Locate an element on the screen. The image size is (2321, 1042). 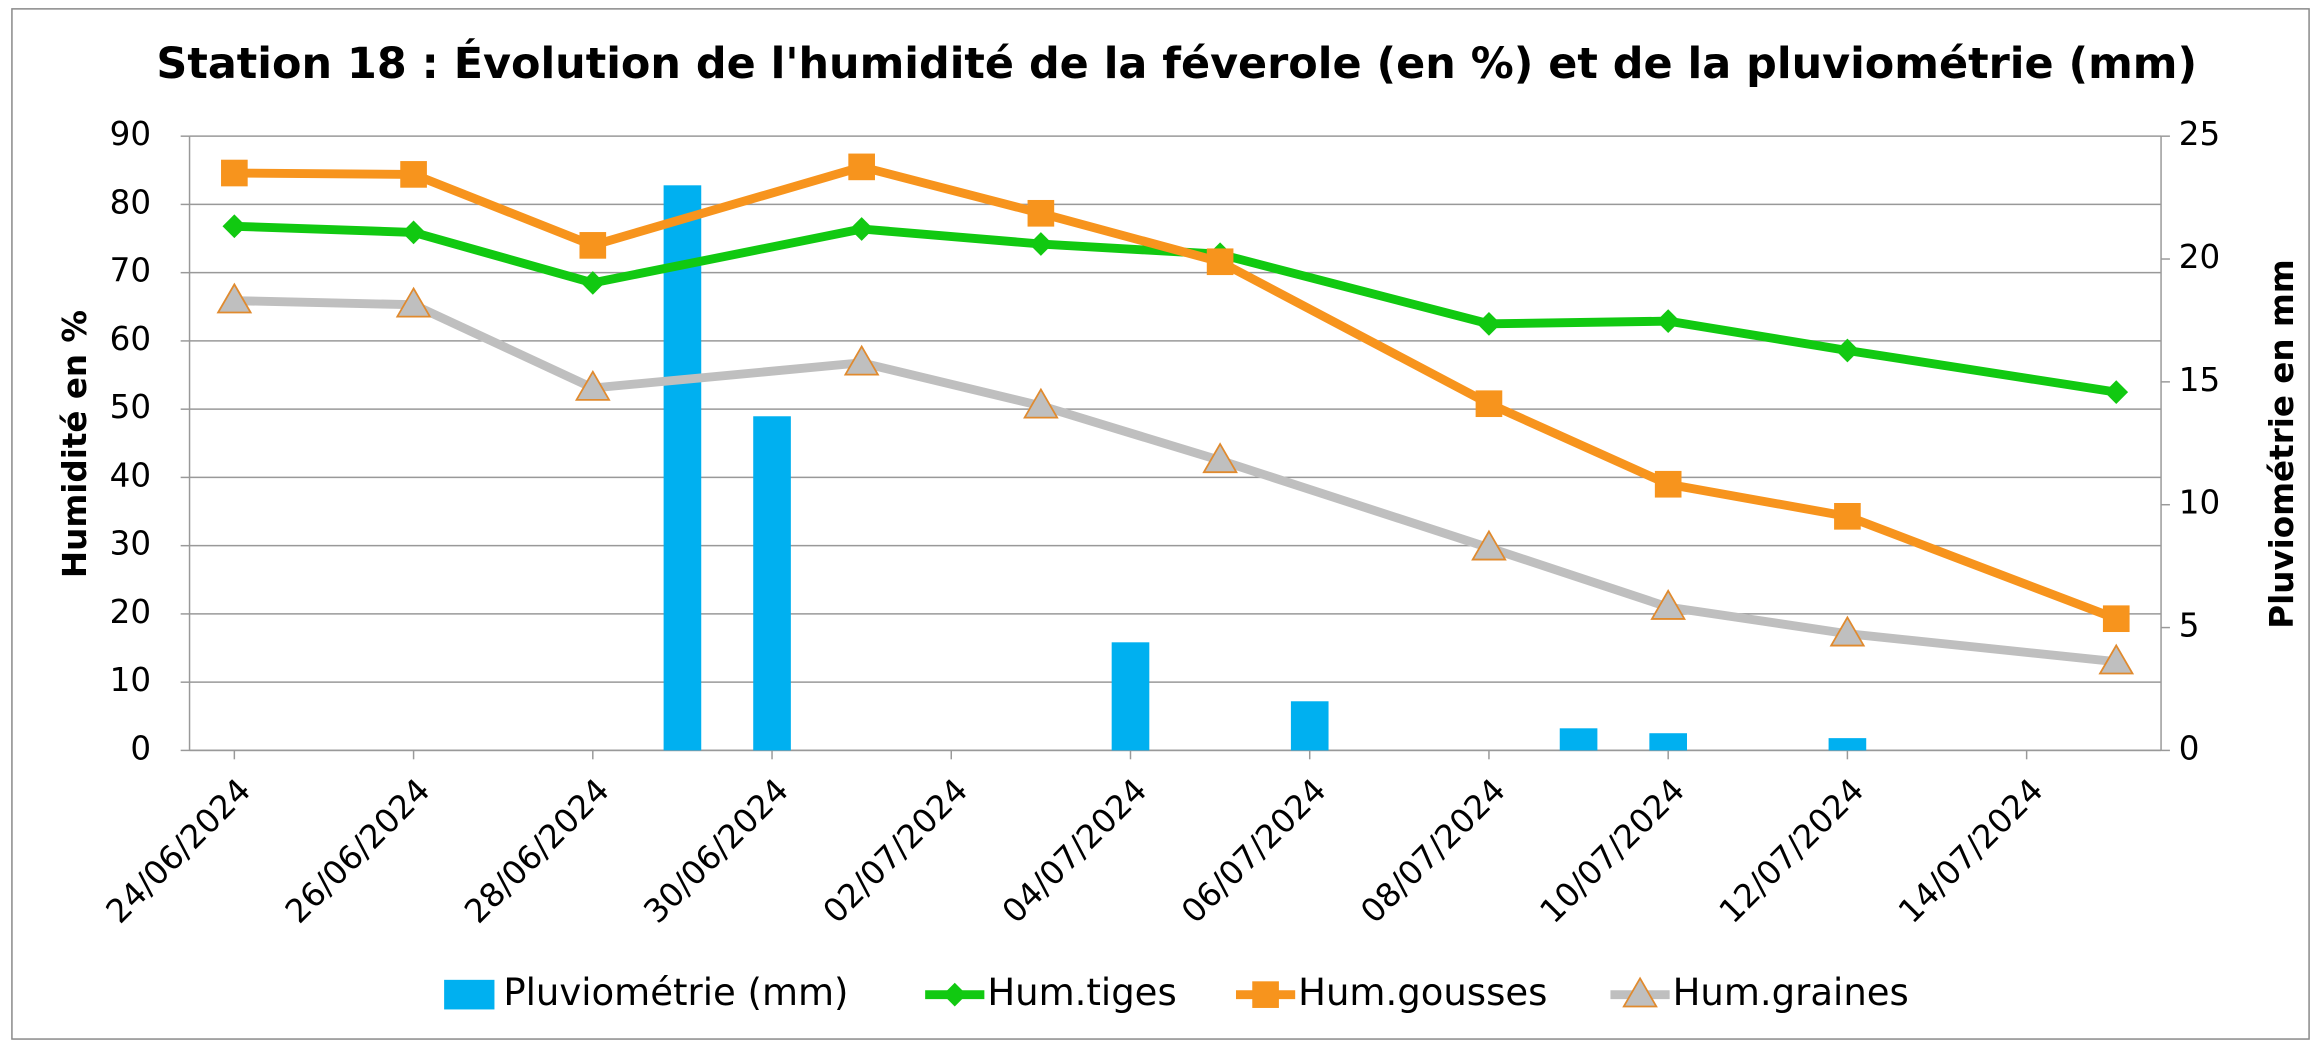
y2-axis-title: Pluviométrie en mm is located at coordinates (2282, 443).